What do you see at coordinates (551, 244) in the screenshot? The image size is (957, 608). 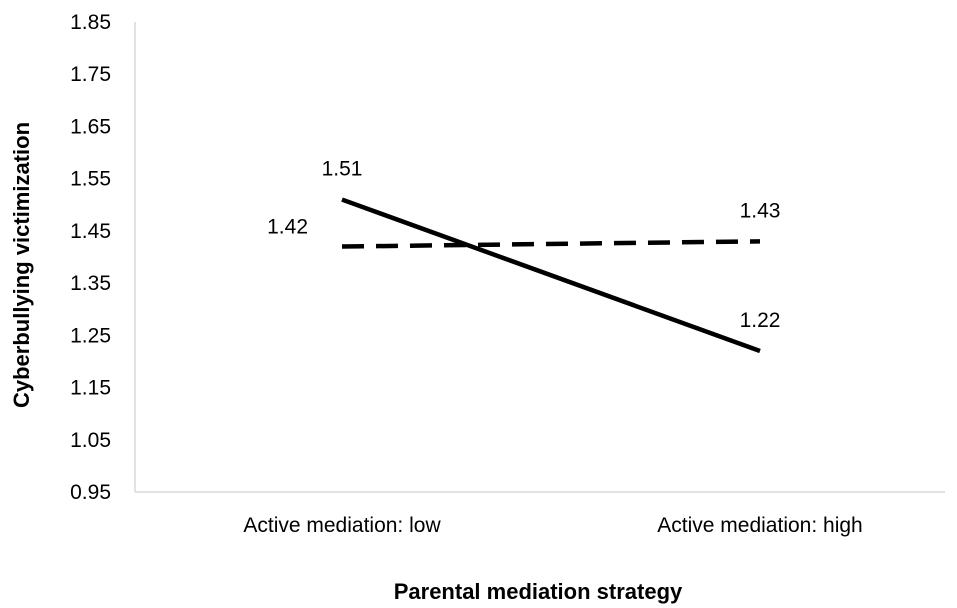 I see `series-line-dashed` at bounding box center [551, 244].